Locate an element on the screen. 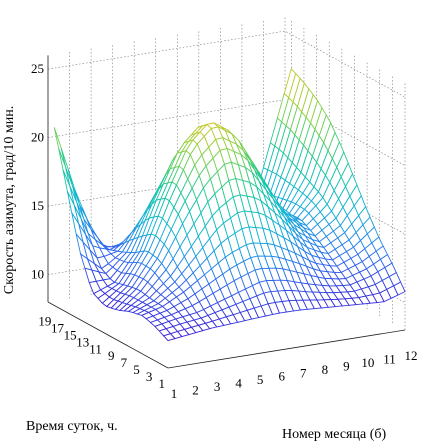 The image size is (422, 441). z-tick-label: 10 is located at coordinates (37, 274).